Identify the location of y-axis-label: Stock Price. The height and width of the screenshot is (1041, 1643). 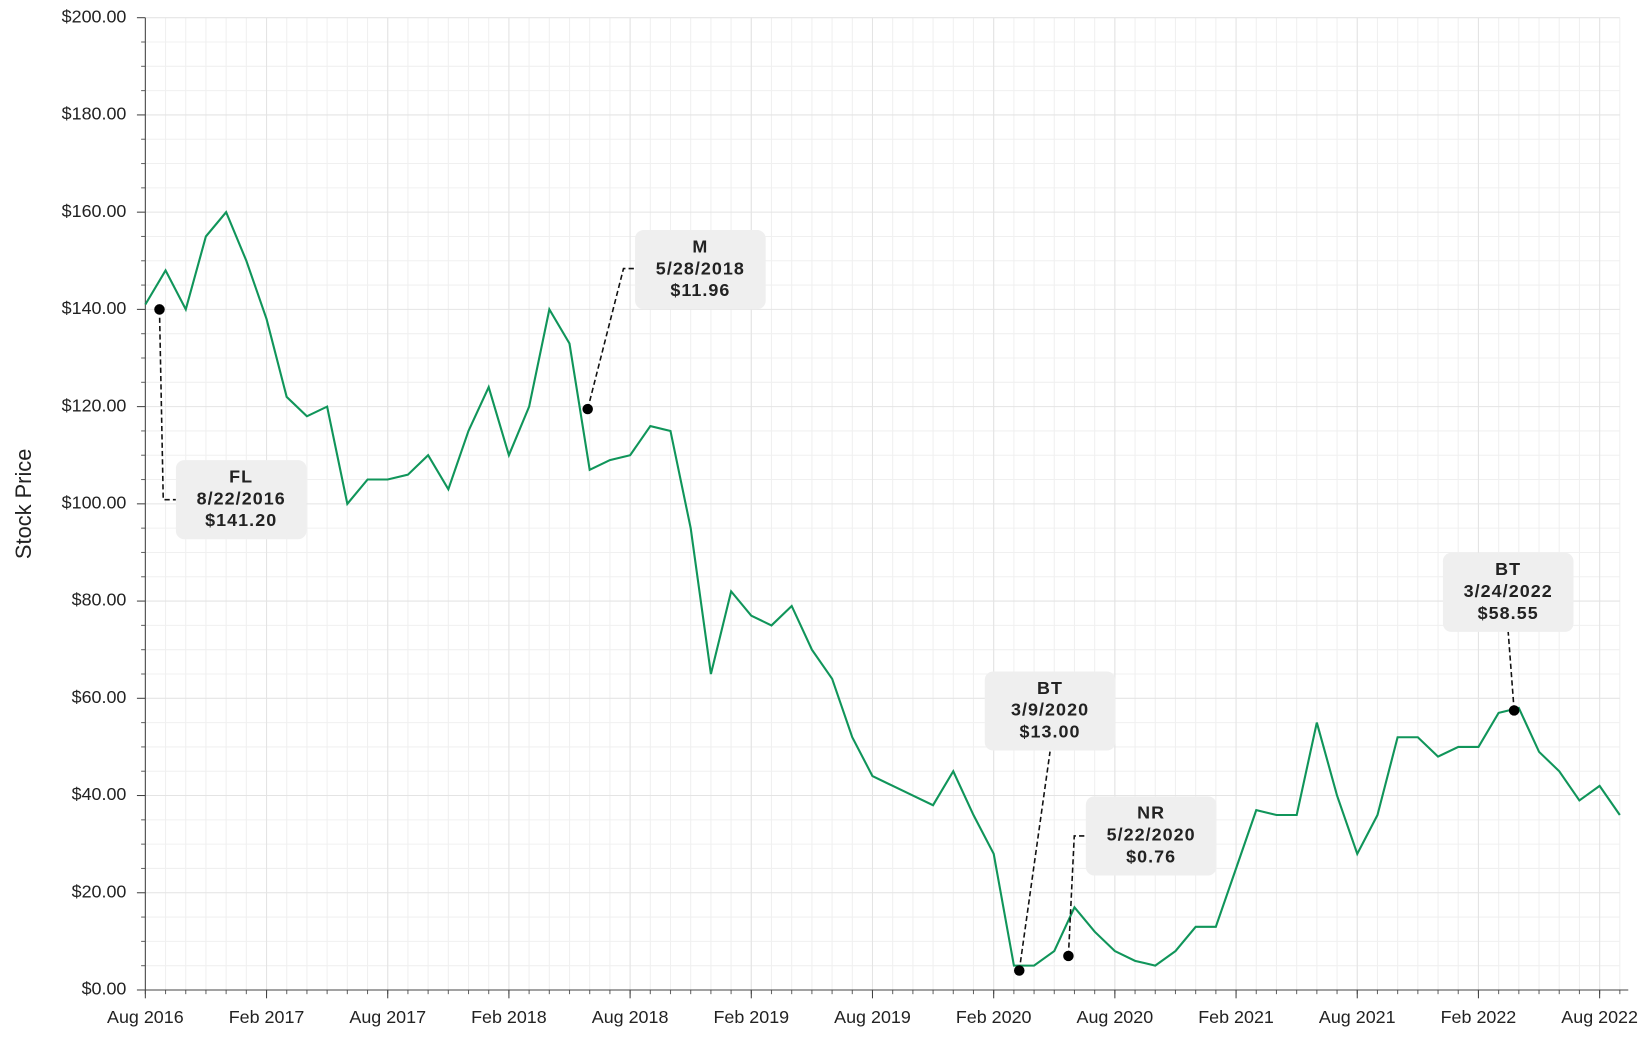
(23, 504).